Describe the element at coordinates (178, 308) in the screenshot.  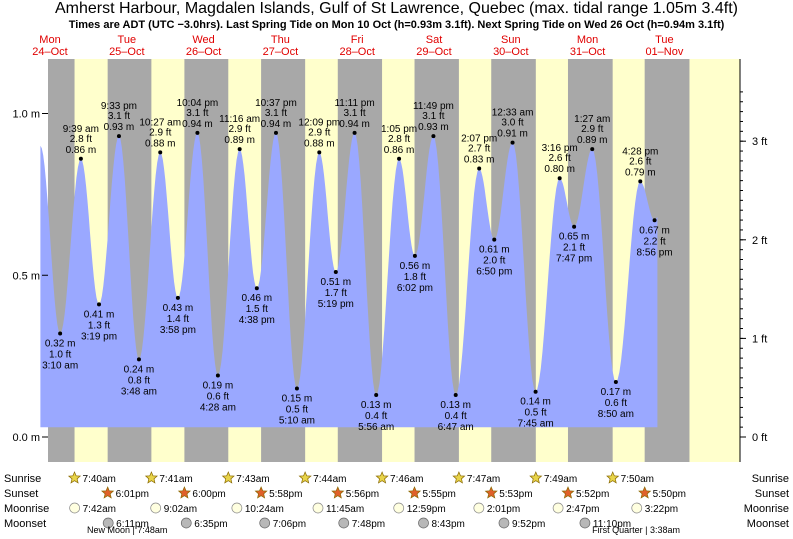
I see `tide-m-label: 0.43 m` at that location.